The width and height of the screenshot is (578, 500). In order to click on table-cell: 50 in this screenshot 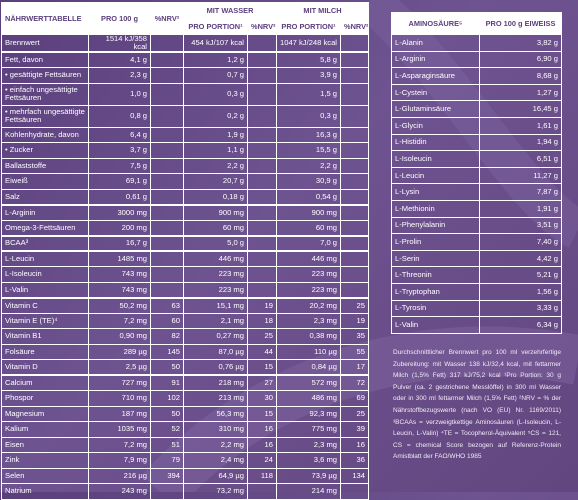, I will do `click(167, 413)`.